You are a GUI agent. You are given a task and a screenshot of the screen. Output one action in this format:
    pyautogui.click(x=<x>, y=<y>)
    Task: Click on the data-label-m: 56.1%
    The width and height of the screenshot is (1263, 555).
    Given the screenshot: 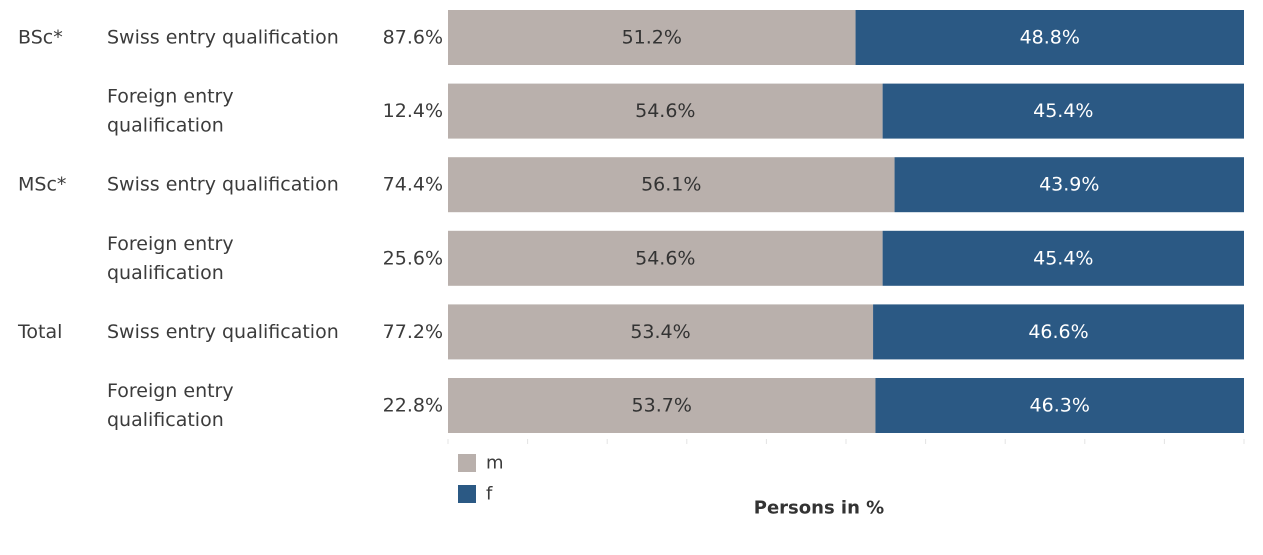 What is the action you would take?
    pyautogui.click(x=671, y=185)
    